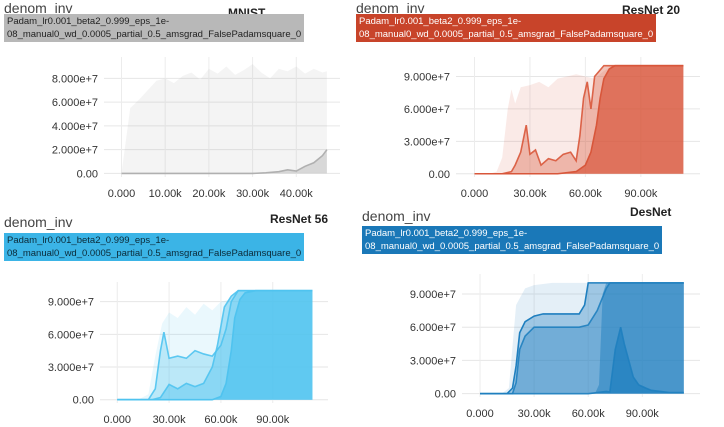 The height and width of the screenshot is (427, 724). What do you see at coordinates (297, 194) in the screenshot?
I see `x-tick-label: 40.00k` at bounding box center [297, 194].